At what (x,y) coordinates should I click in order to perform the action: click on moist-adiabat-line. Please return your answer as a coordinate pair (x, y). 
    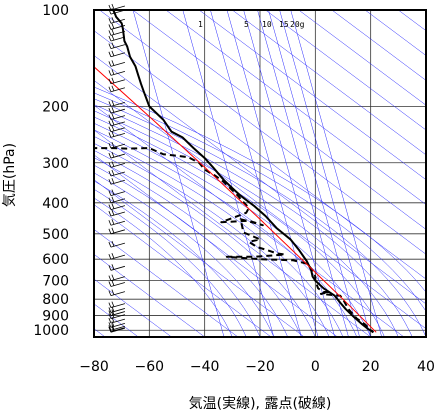
    Looking at the image, I should click on (177, 258).